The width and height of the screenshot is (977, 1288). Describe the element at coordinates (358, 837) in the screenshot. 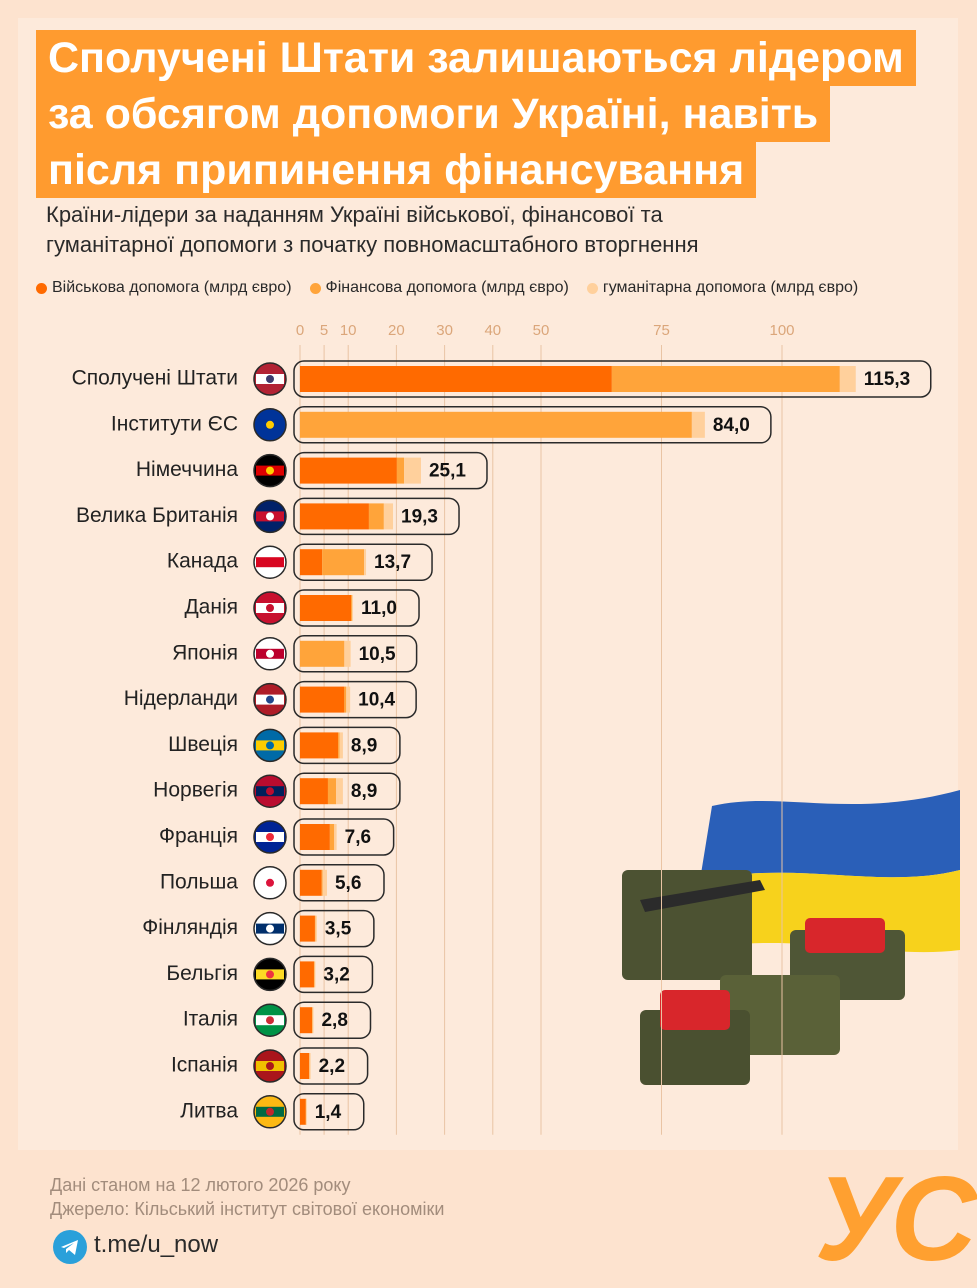

I see `total-label: 7,6` at that location.